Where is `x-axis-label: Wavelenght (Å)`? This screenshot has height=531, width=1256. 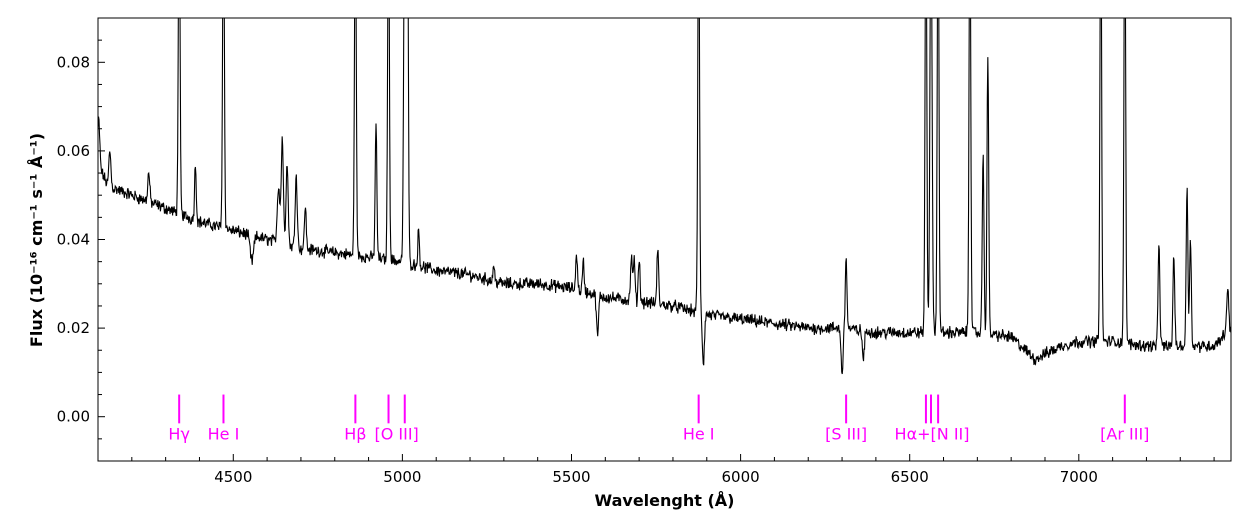
x-axis-label: Wavelenght (Å) is located at coordinates (665, 500).